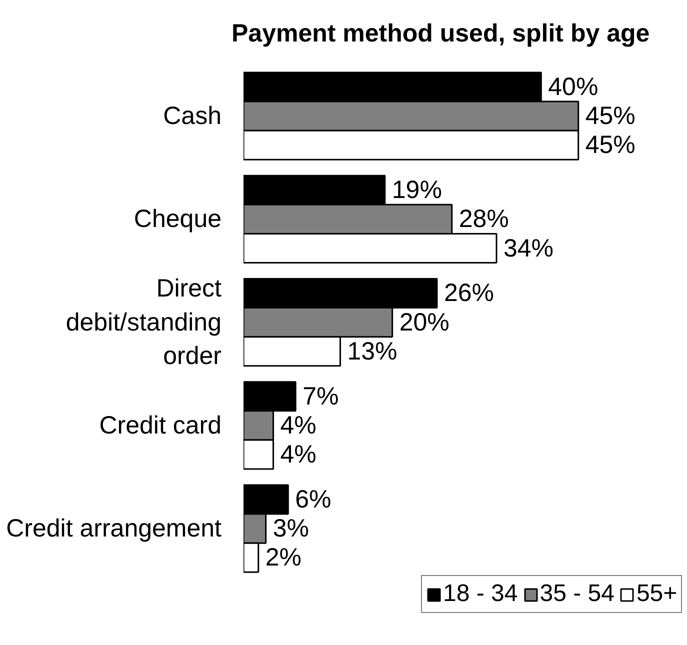 Image resolution: width=687 pixels, height=645 pixels. What do you see at coordinates (441, 34) in the screenshot?
I see `chart-title: Payment method used, split by age` at bounding box center [441, 34].